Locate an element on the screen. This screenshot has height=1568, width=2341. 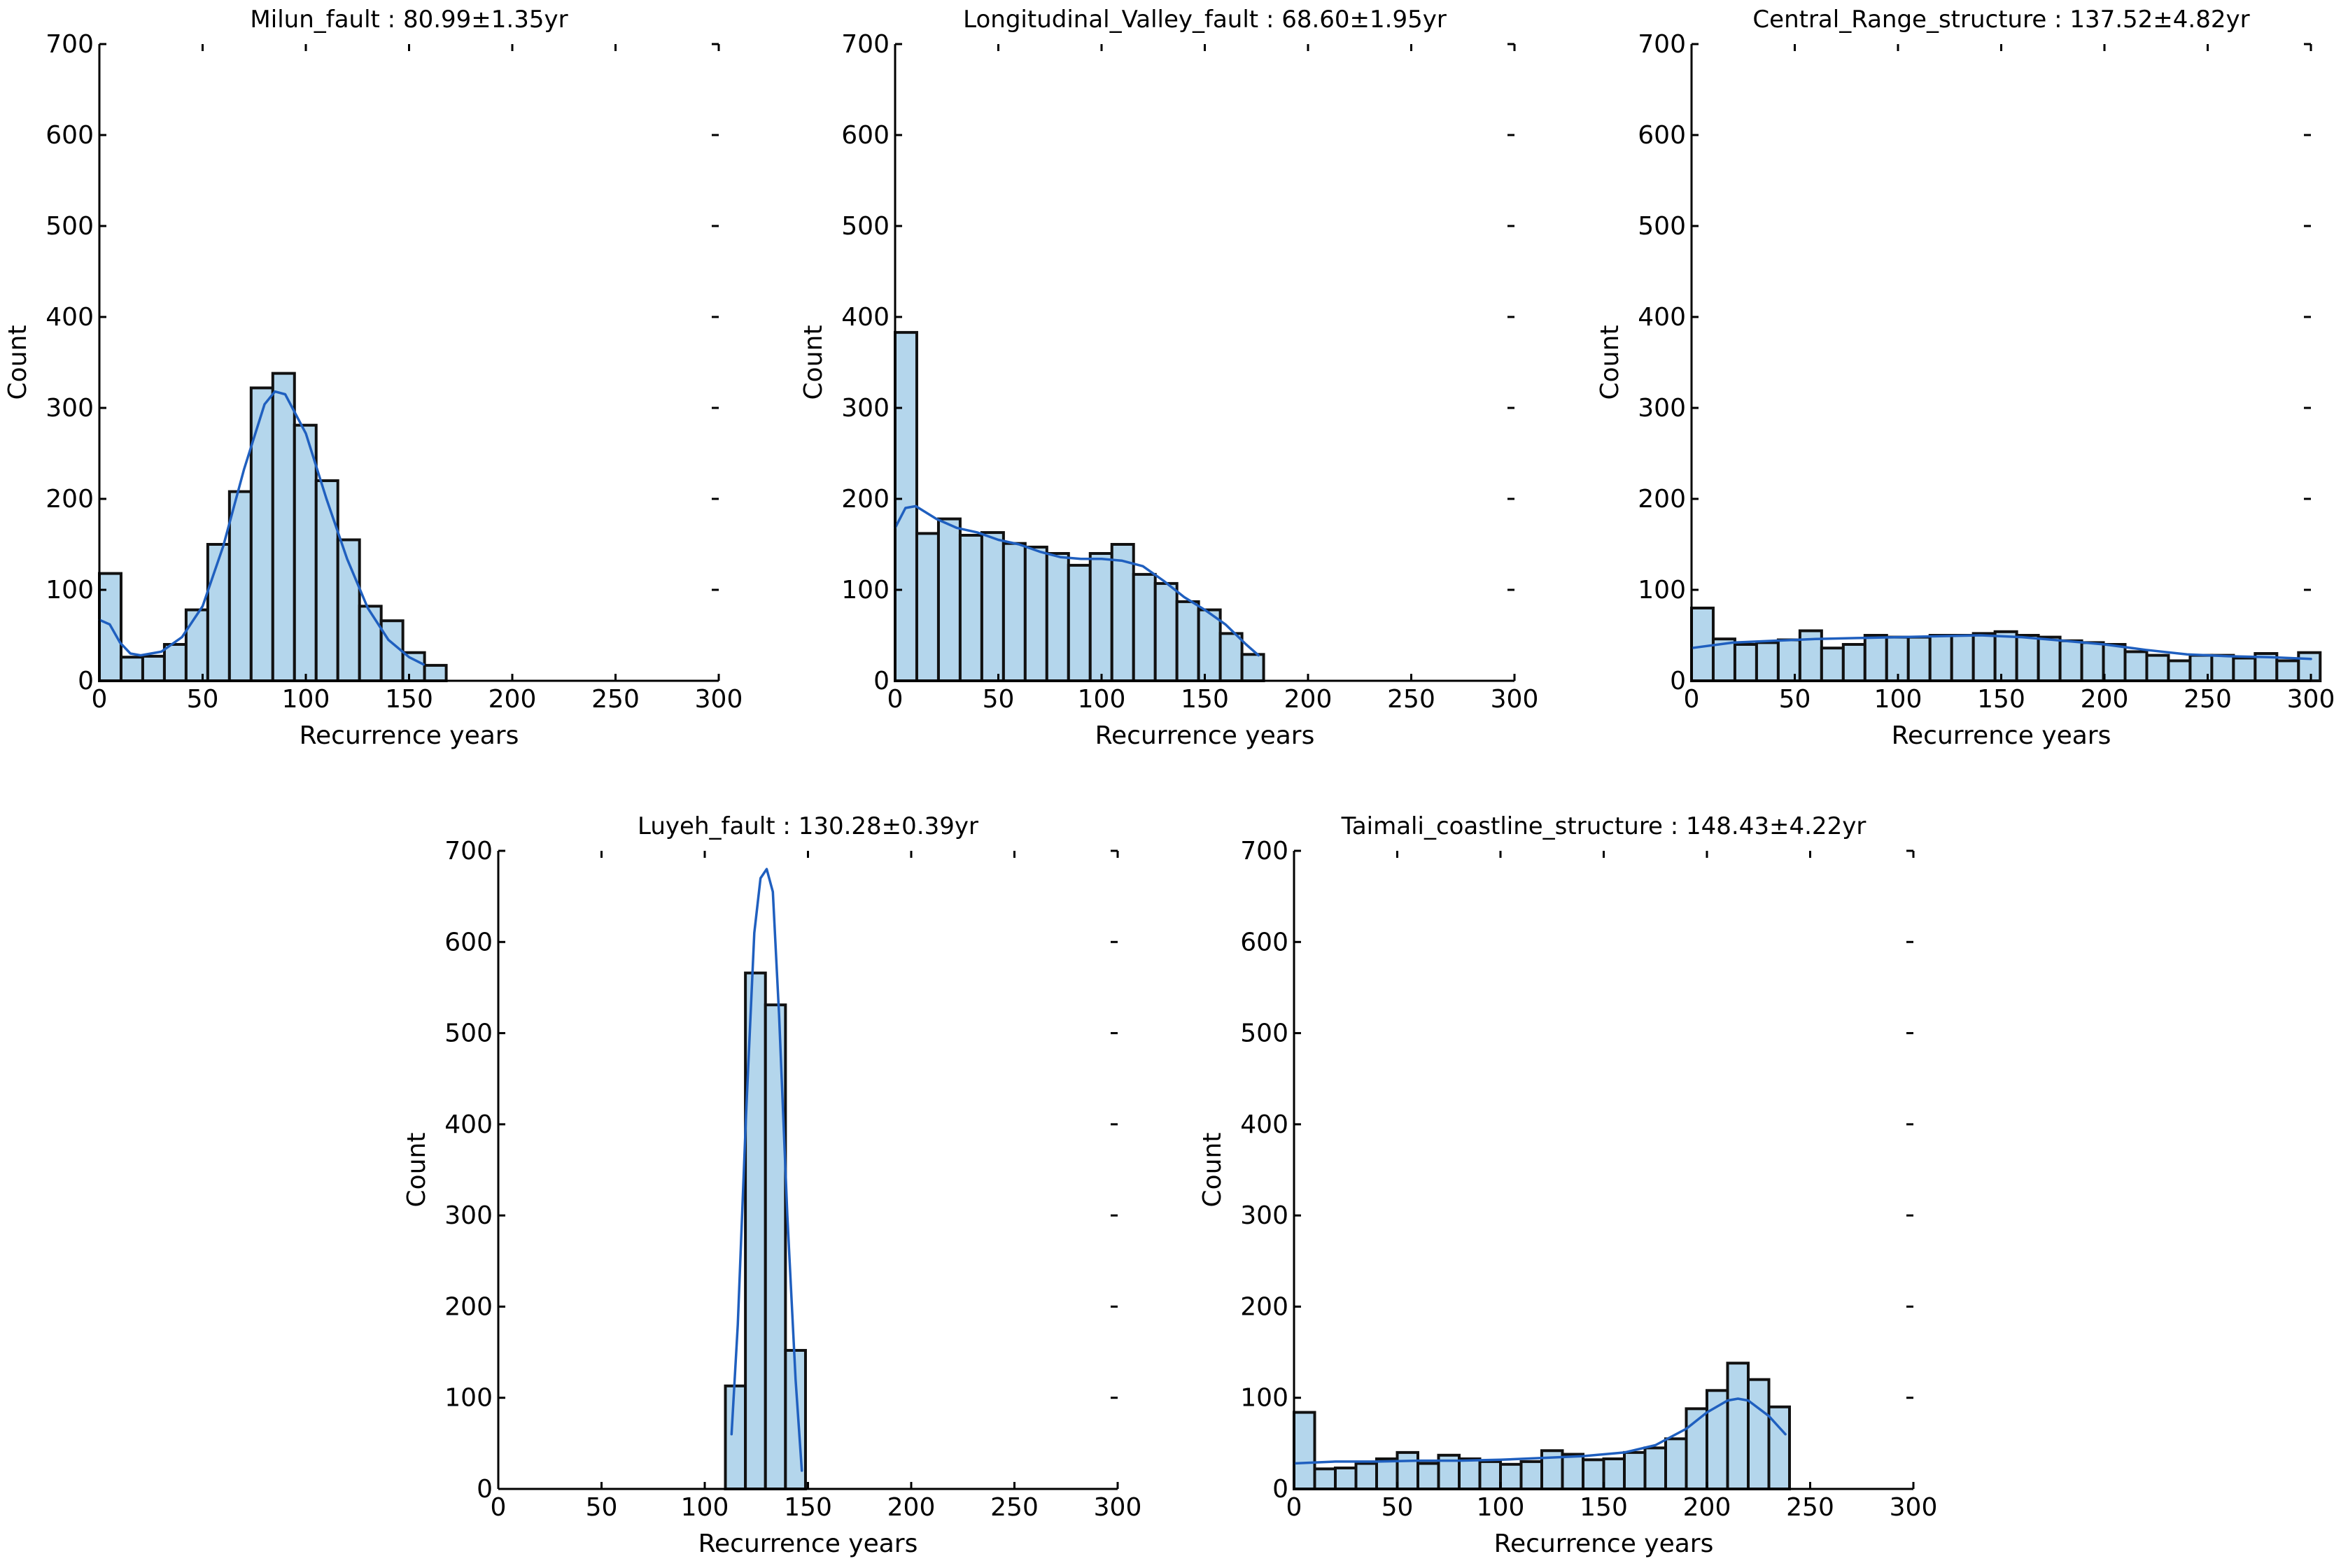
chart3-x-tick-label: 300 is located at coordinates (2311, 699).